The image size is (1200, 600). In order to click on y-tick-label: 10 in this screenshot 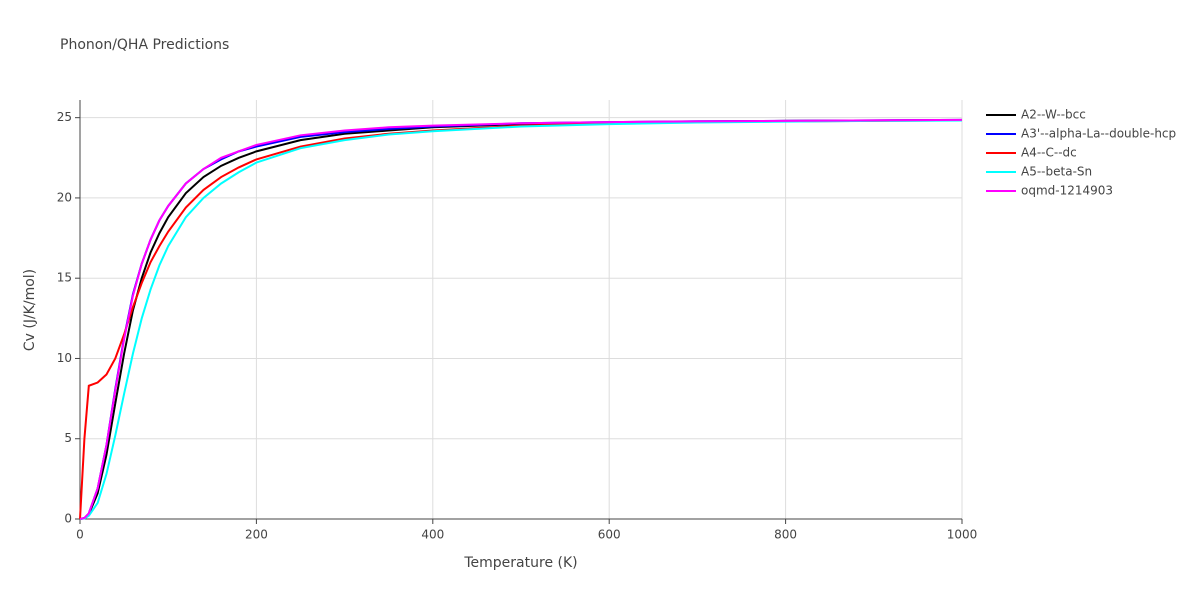, I will do `click(64, 358)`.